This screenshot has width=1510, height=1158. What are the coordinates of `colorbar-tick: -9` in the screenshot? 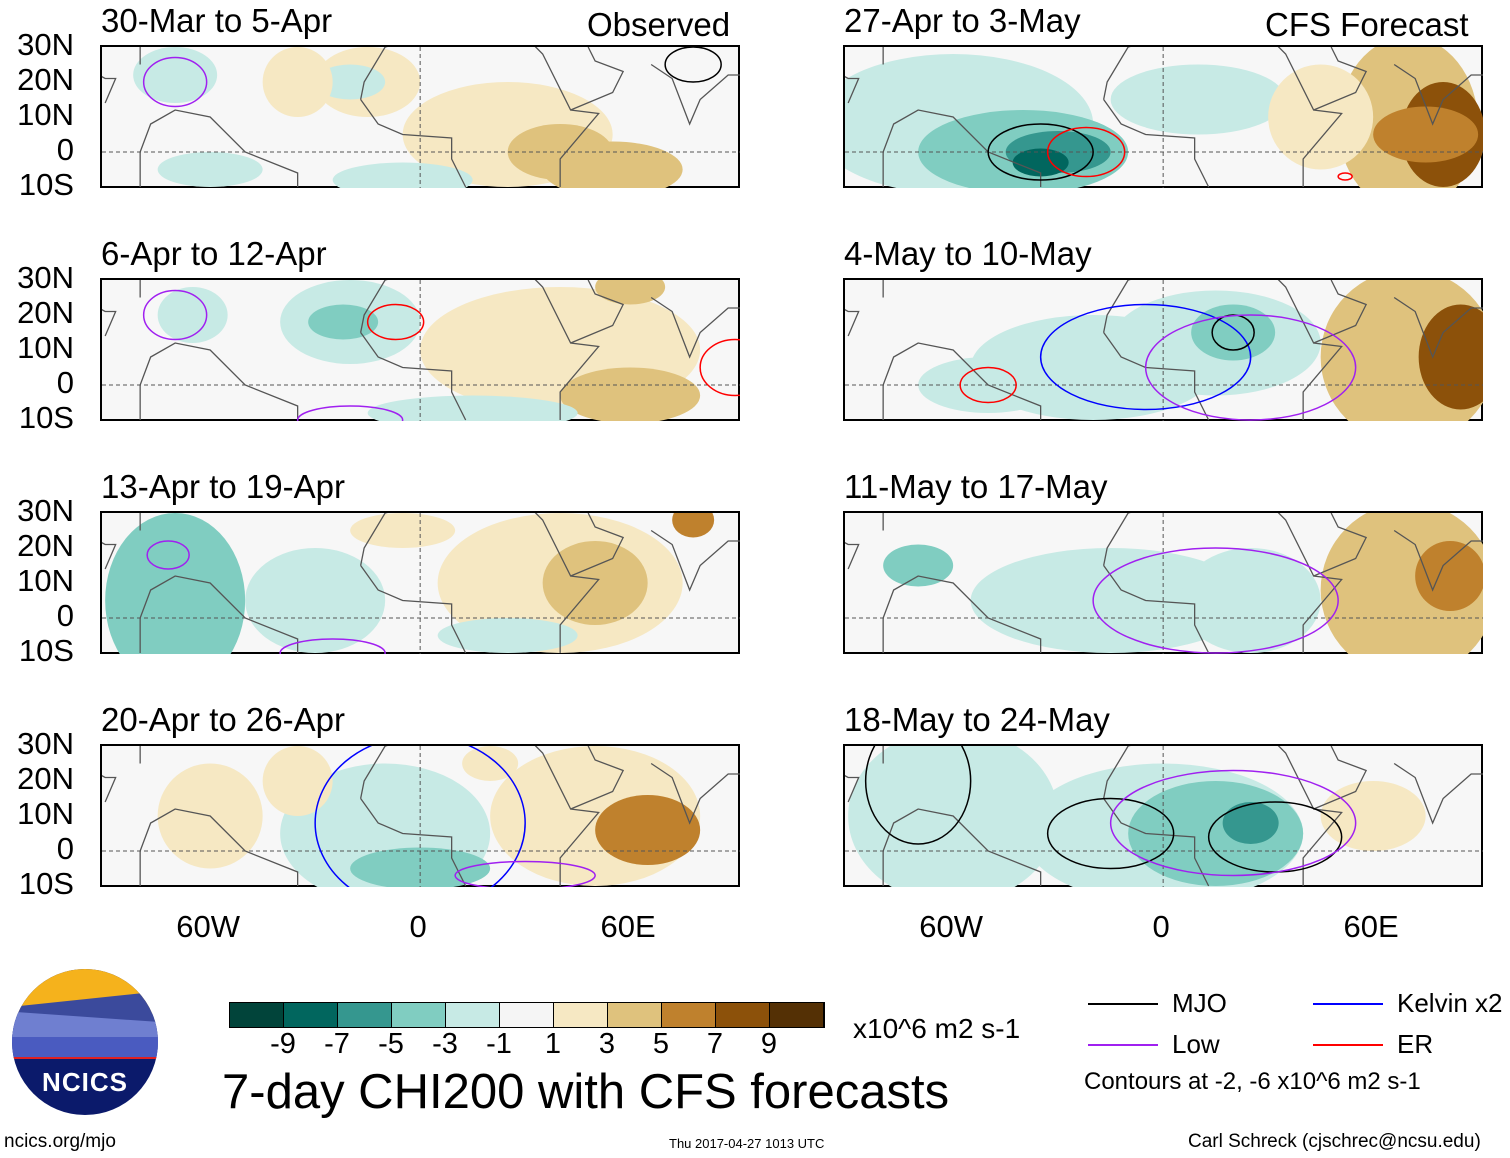 It's located at (283, 1044).